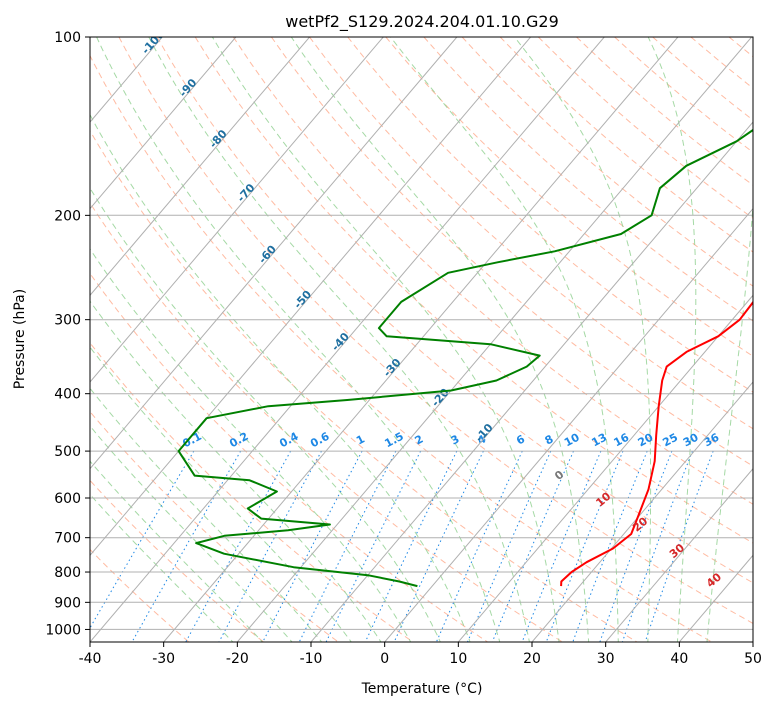 The height and width of the screenshot is (708, 775). Describe the element at coordinates (67, 38) in the screenshot. I see `y-tick-label: 100` at that location.